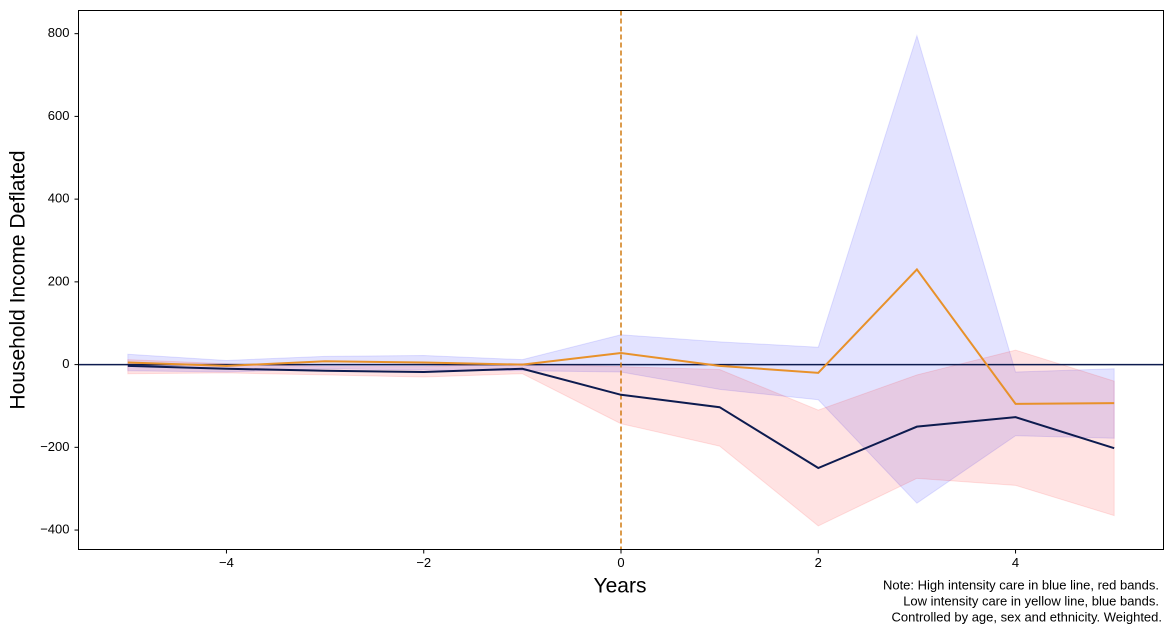 This screenshot has height=636, width=1172. Describe the element at coordinates (59, 198) in the screenshot. I see `y-tick-label: 400` at that location.